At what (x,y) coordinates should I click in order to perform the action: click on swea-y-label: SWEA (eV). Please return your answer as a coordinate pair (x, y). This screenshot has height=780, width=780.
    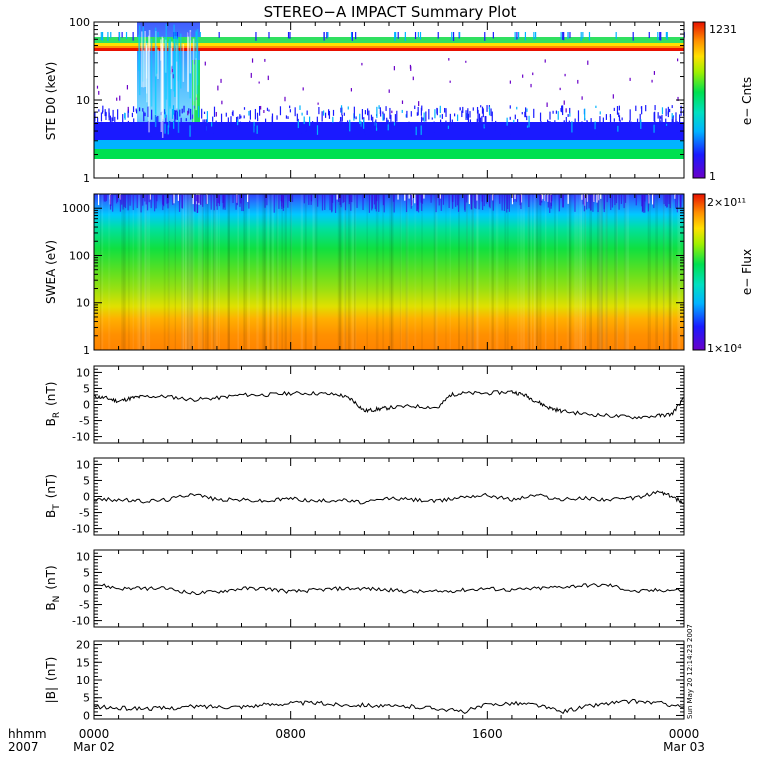
    Looking at the image, I should click on (51, 272).